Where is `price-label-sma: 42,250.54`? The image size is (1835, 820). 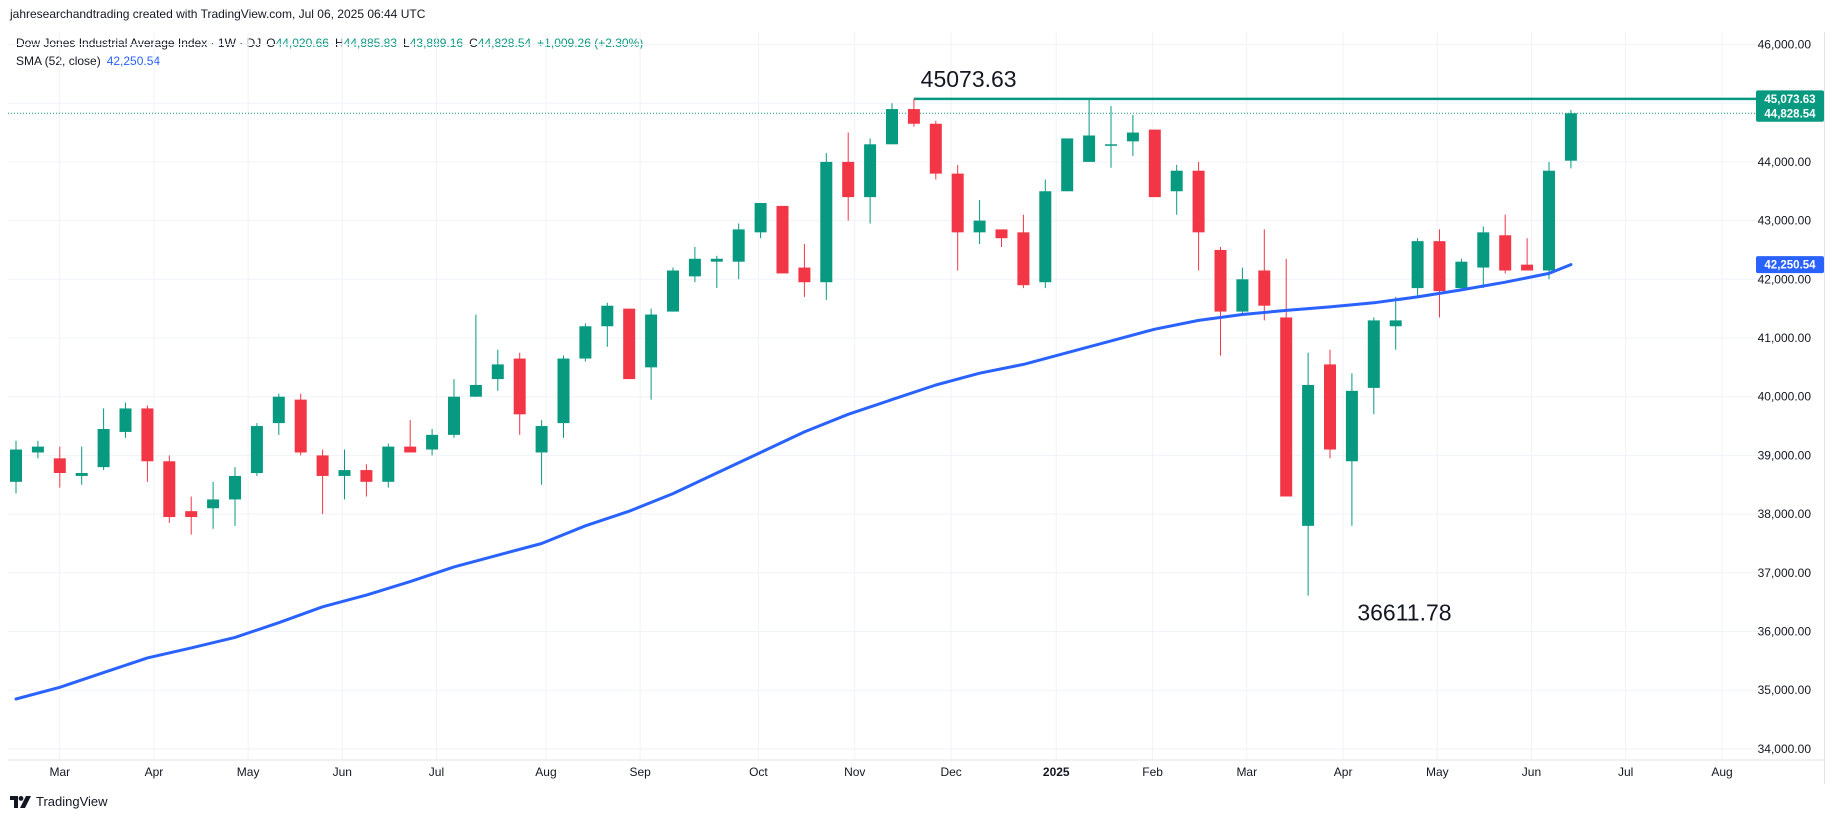 price-label-sma: 42,250.54 is located at coordinates (1790, 265).